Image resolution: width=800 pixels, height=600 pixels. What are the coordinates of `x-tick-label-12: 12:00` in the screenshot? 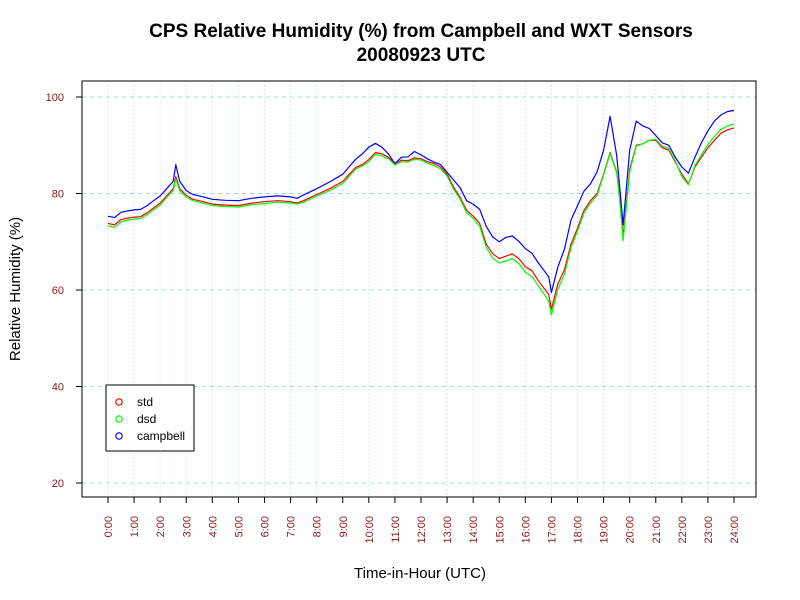 It's located at (422, 530).